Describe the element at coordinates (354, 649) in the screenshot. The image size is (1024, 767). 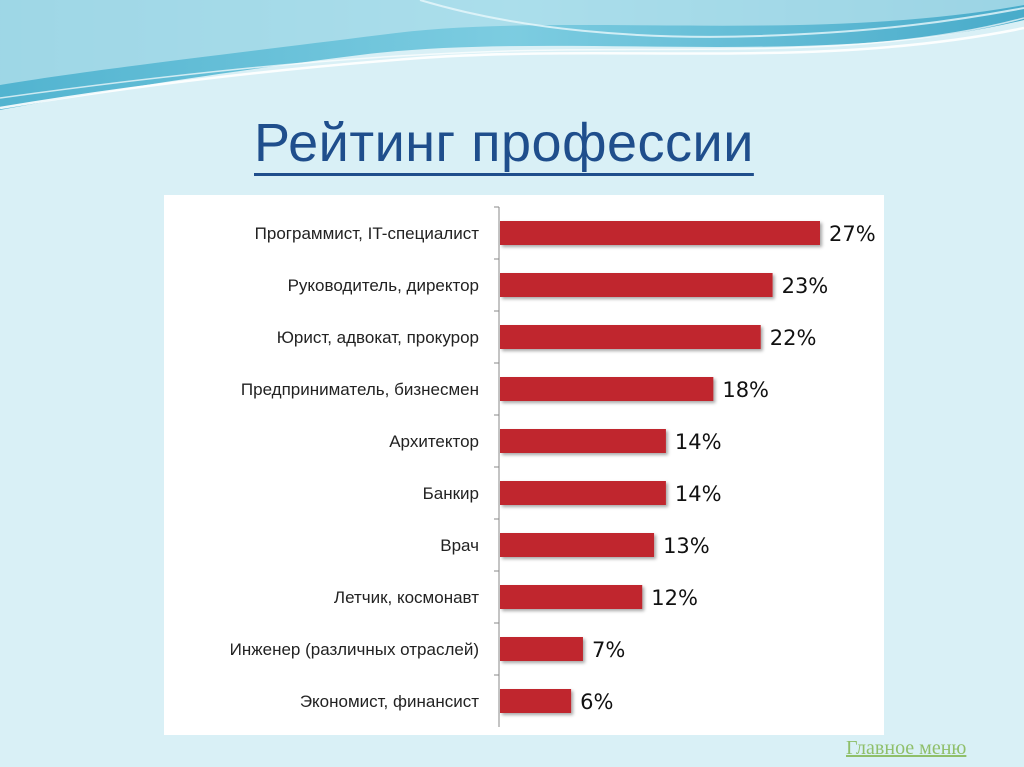
I see `category-label: Инженер (различных отраслей)` at that location.